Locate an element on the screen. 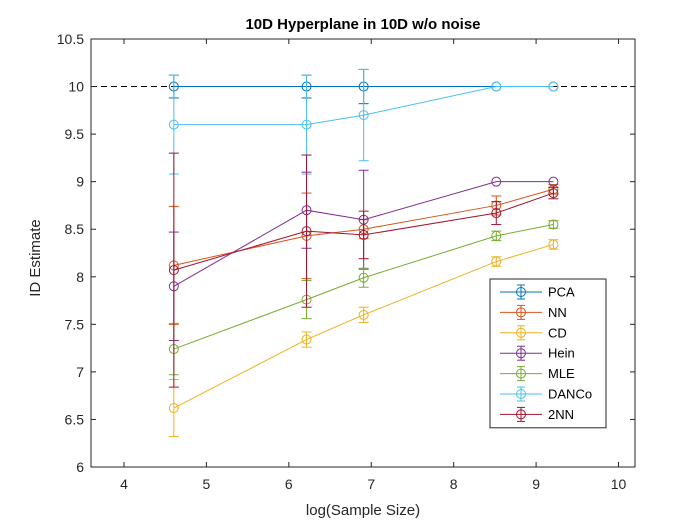  x-tick-label: 5 is located at coordinates (206, 484).